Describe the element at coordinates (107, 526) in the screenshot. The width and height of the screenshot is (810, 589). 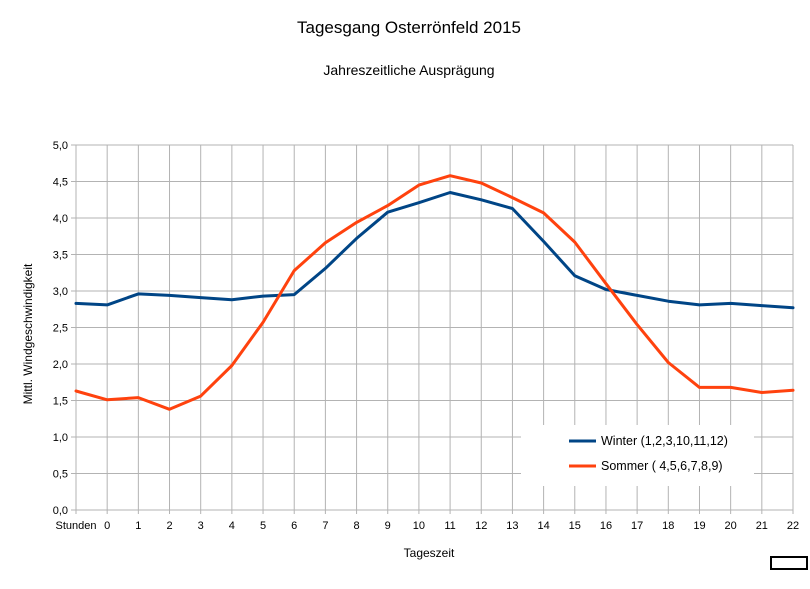
I see `x-tick-label: 0` at that location.